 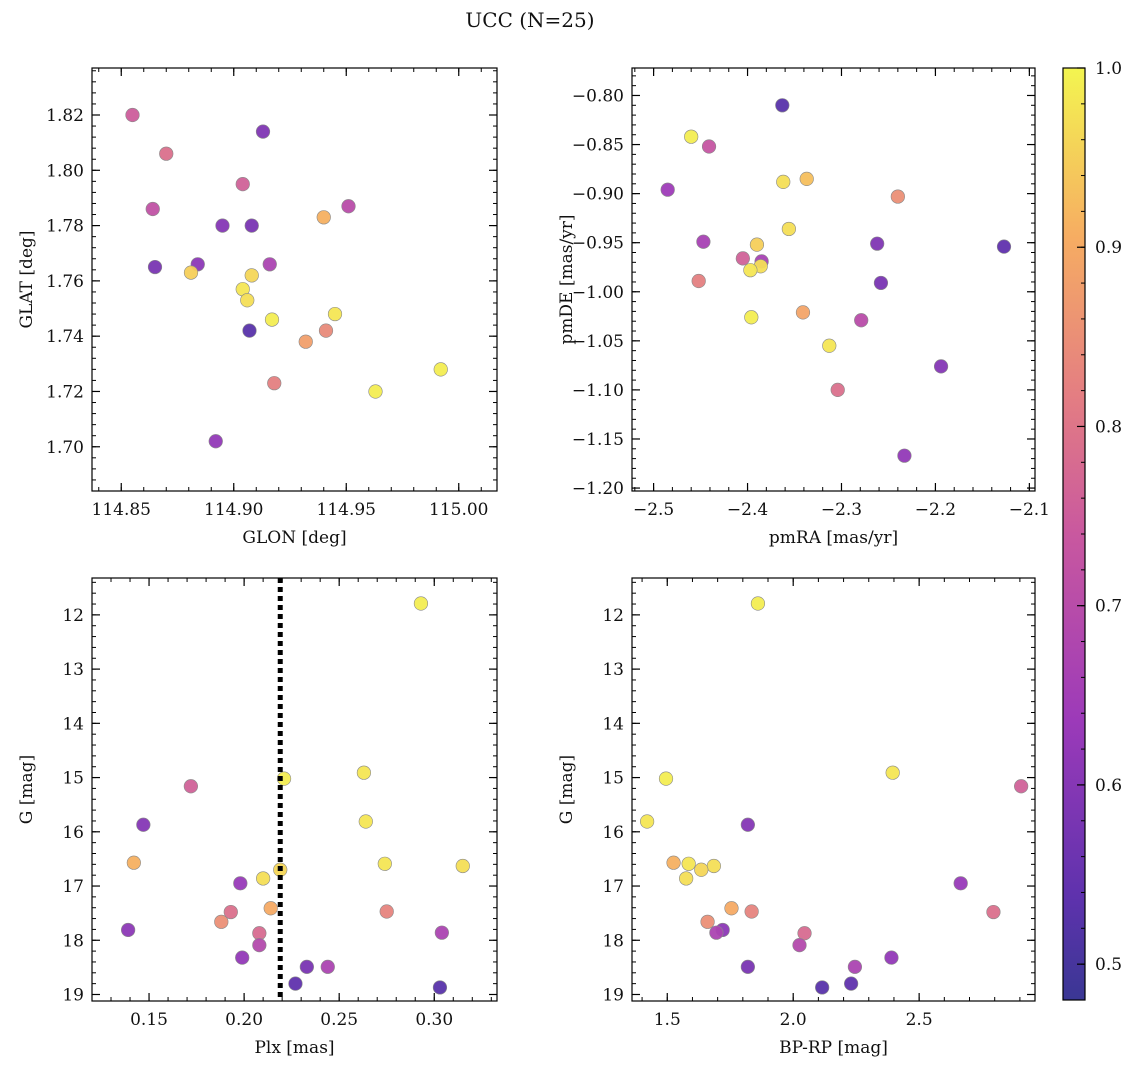 I want to click on y-tick-label: 15, so click(x=73, y=779).